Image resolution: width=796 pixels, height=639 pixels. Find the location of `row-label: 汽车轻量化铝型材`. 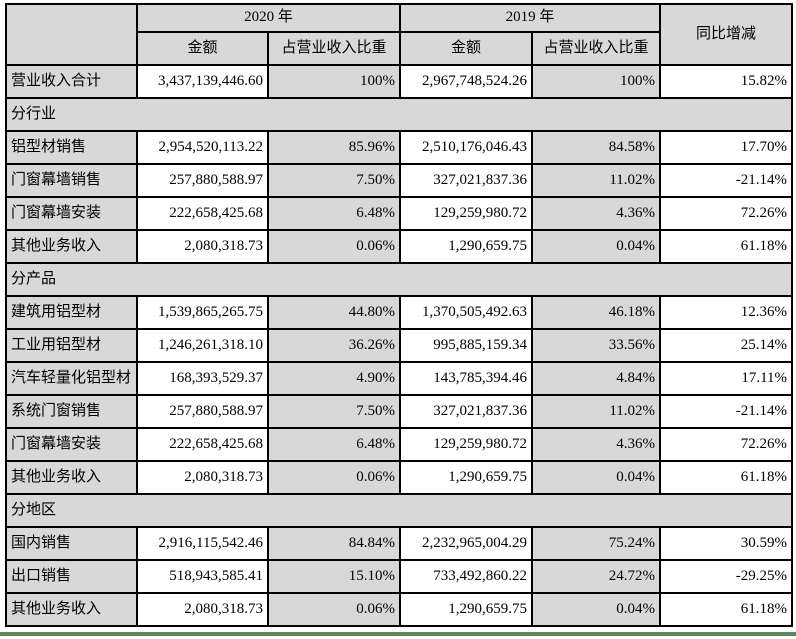

row-label: 汽车轻量化铝型材 is located at coordinates (71, 378).